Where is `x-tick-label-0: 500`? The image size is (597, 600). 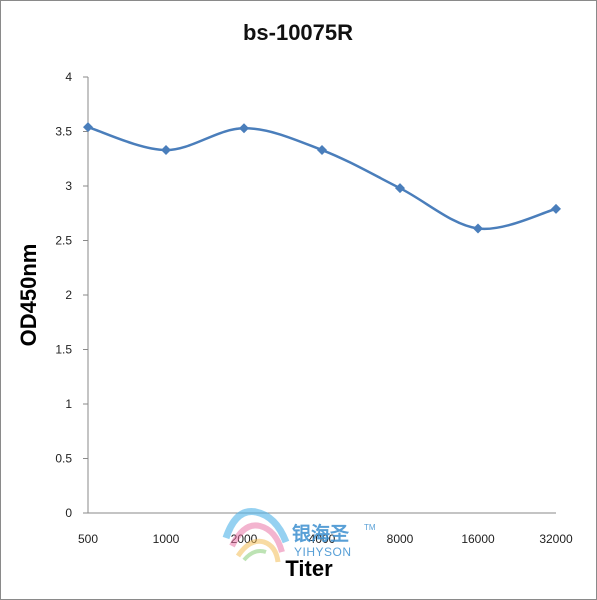 x-tick-label-0: 500 is located at coordinates (88, 539).